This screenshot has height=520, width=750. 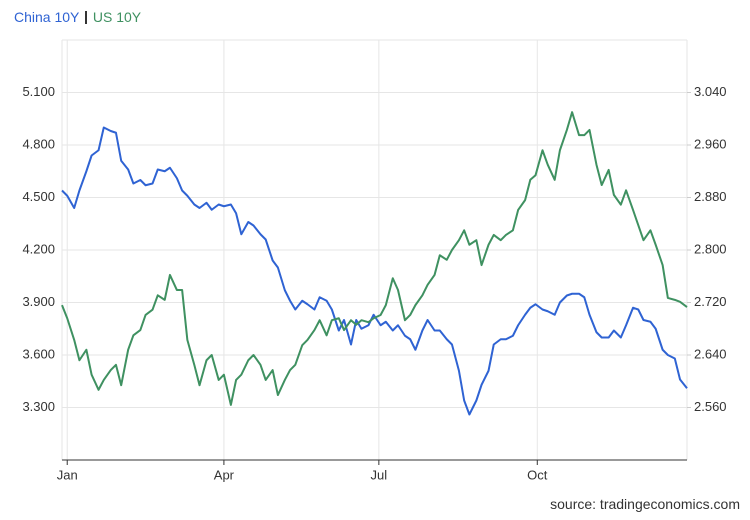 What do you see at coordinates (38, 91) in the screenshot?
I see `y-tick-label: 5.100` at bounding box center [38, 91].